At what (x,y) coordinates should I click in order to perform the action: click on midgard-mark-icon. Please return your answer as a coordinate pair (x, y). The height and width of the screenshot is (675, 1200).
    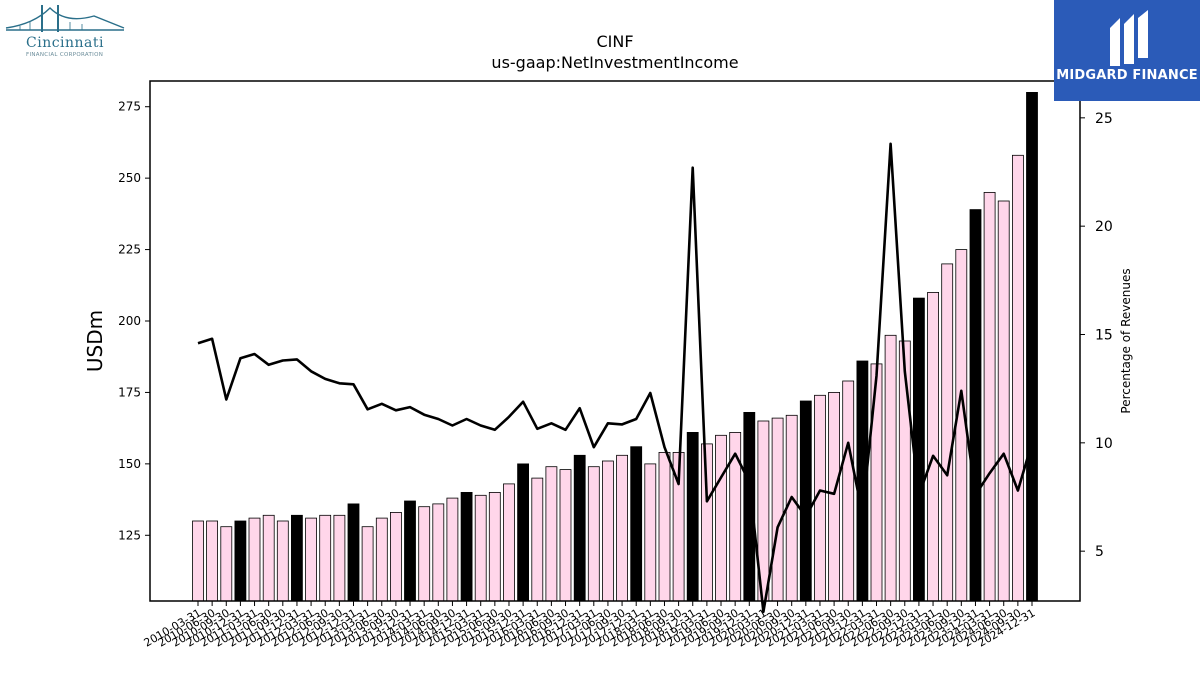
    Looking at the image, I should click on (1129, 38).